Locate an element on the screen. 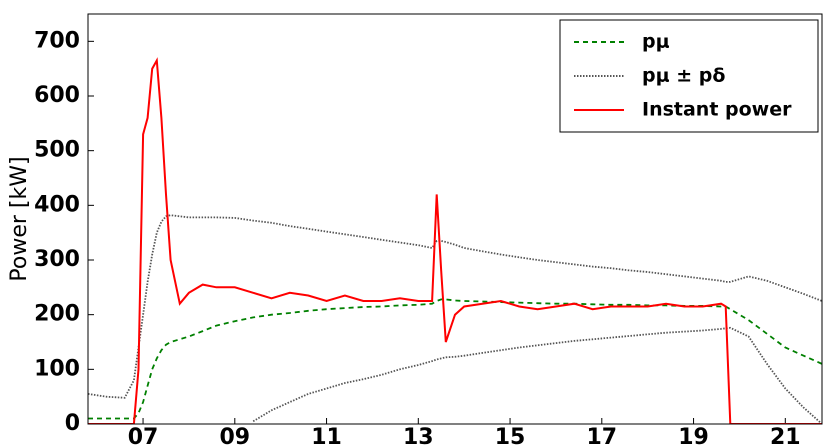 This screenshot has width=823, height=448. x-tick-label: 13 is located at coordinates (418, 436).